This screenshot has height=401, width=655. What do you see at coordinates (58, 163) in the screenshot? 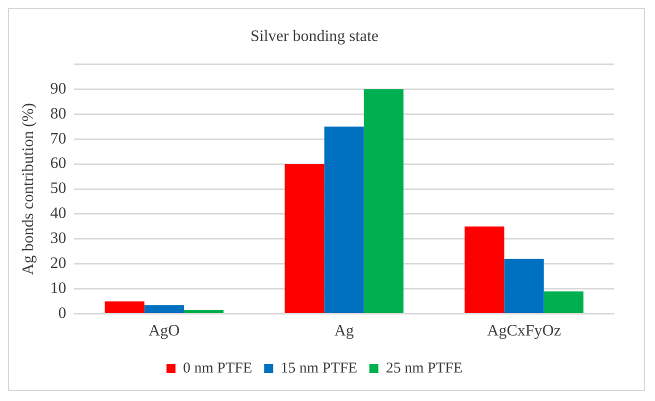
I see `y-tick-label: 60` at bounding box center [58, 163].